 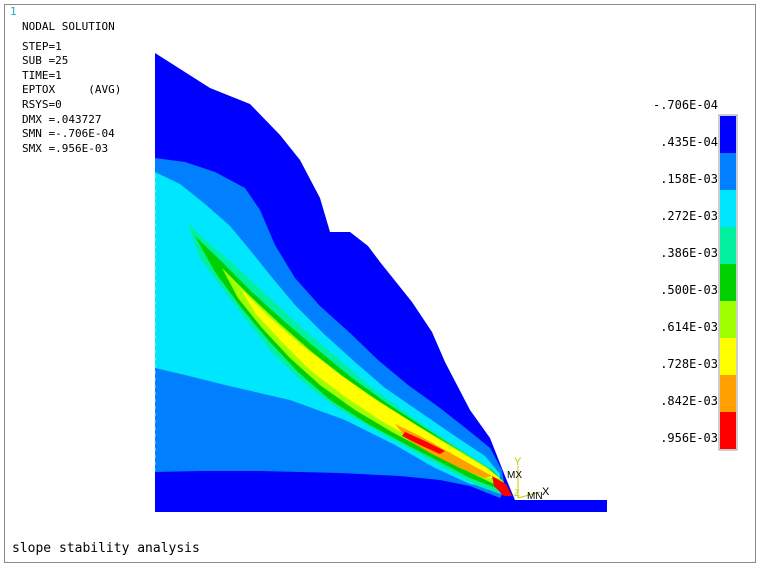 What do you see at coordinates (68, 134) in the screenshot?
I see `info-smn: SMN =-.706E-04` at bounding box center [68, 134].